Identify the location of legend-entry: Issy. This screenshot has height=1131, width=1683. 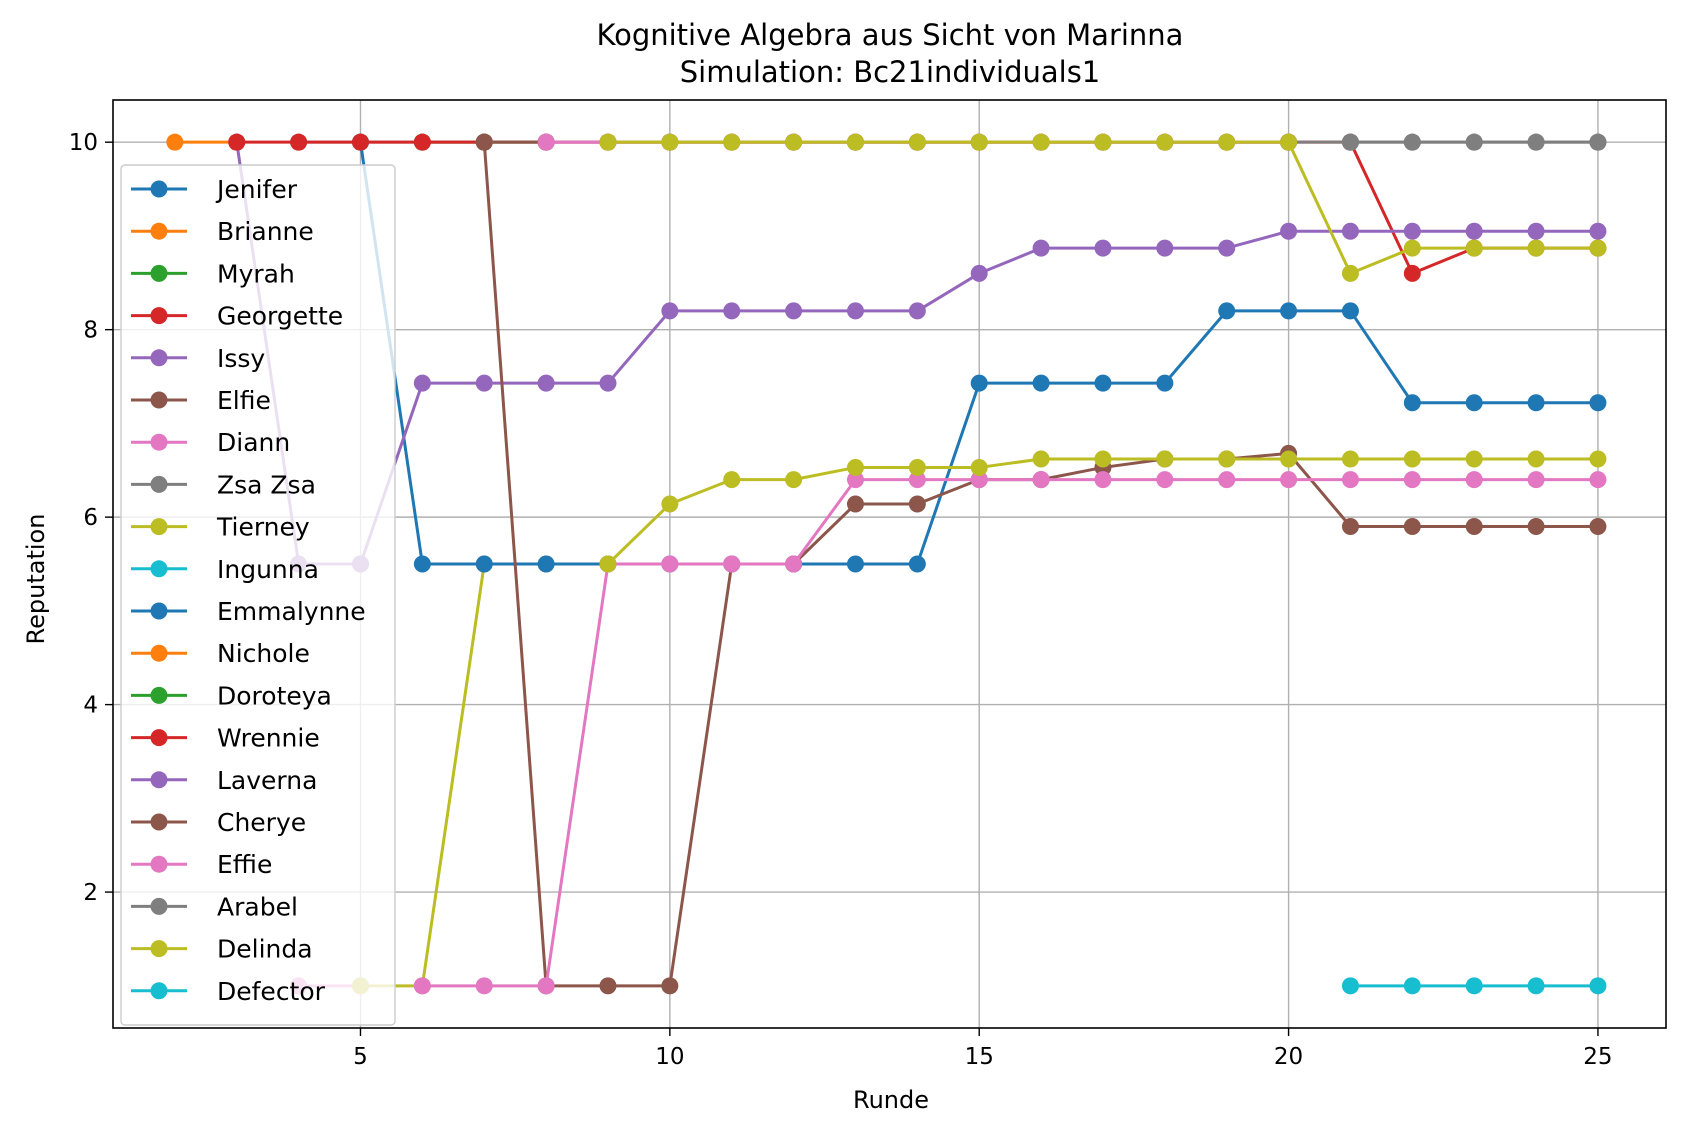
(198, 358).